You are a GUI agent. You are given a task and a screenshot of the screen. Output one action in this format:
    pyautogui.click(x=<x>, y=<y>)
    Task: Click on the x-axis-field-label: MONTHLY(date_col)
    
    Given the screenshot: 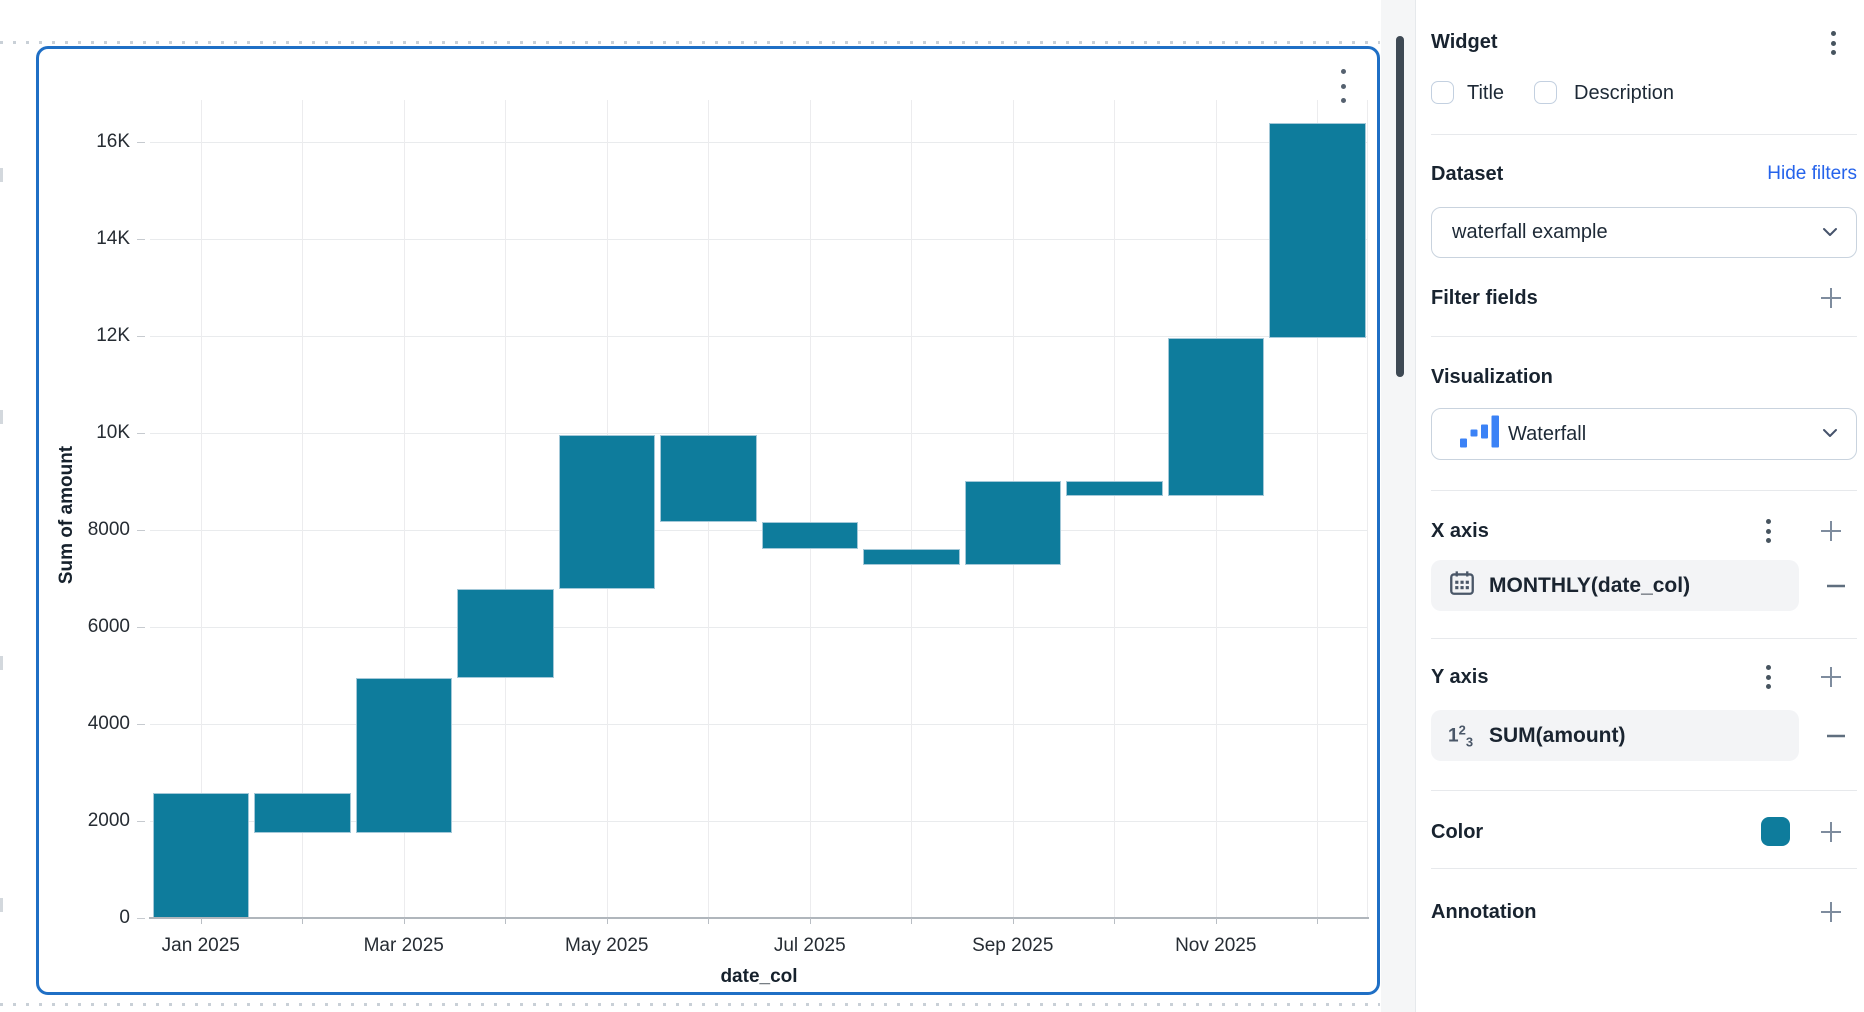 What is the action you would take?
    pyautogui.click(x=1590, y=585)
    